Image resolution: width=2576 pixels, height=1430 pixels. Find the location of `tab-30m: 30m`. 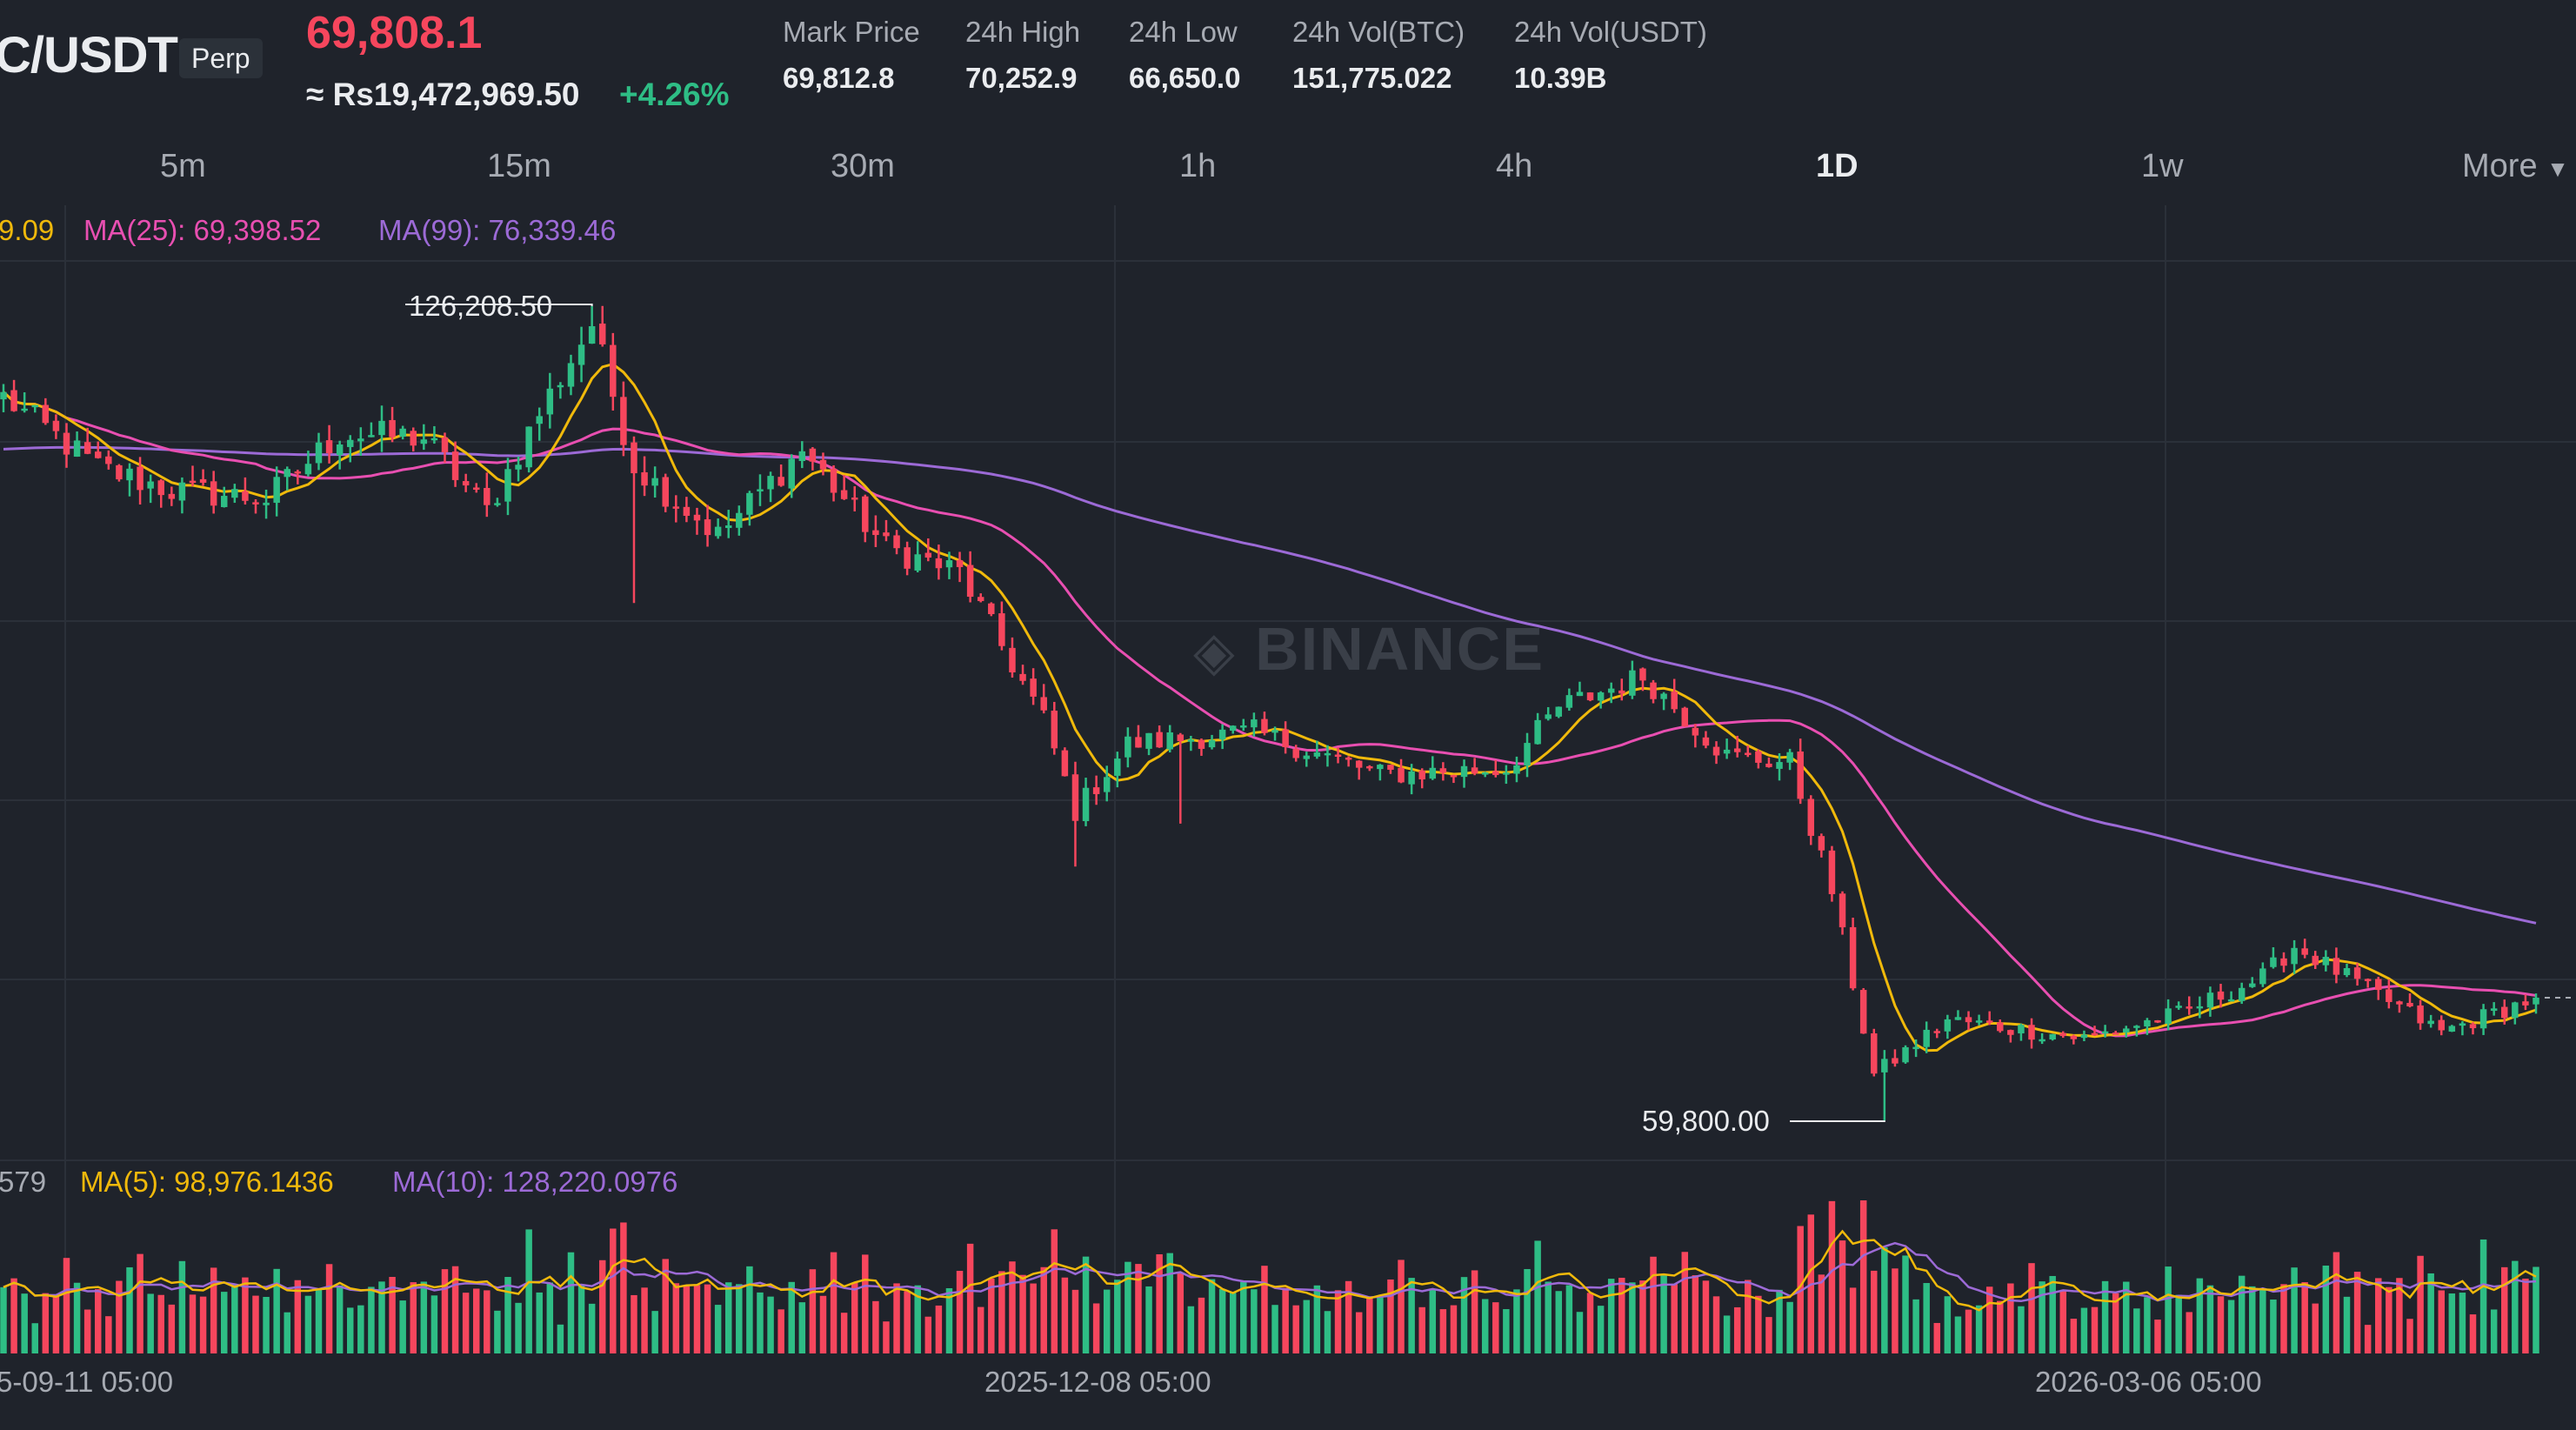

tab-30m: 30m is located at coordinates (863, 166).